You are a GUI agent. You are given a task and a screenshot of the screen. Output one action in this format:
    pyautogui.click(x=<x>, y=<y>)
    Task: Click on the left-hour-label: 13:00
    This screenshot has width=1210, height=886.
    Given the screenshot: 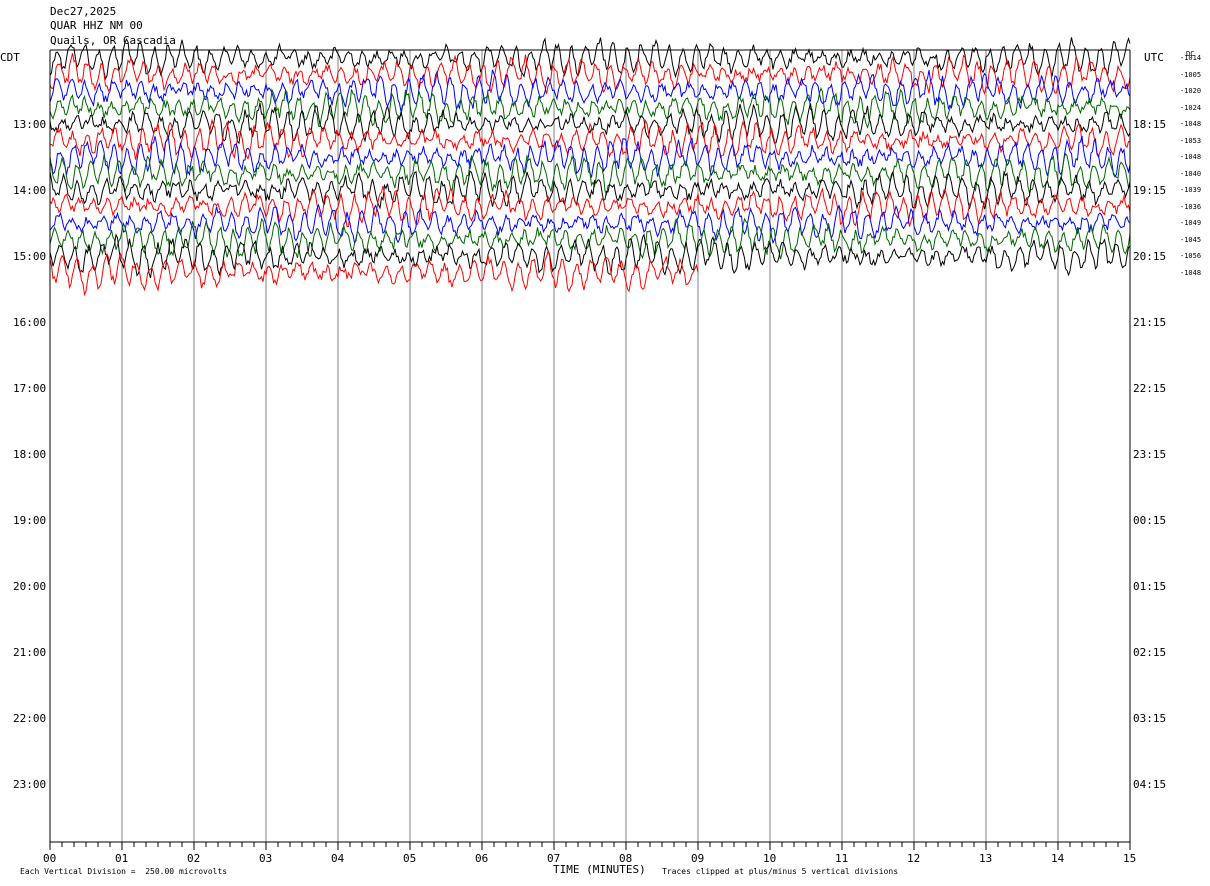 What is the action you would take?
    pyautogui.click(x=30, y=124)
    